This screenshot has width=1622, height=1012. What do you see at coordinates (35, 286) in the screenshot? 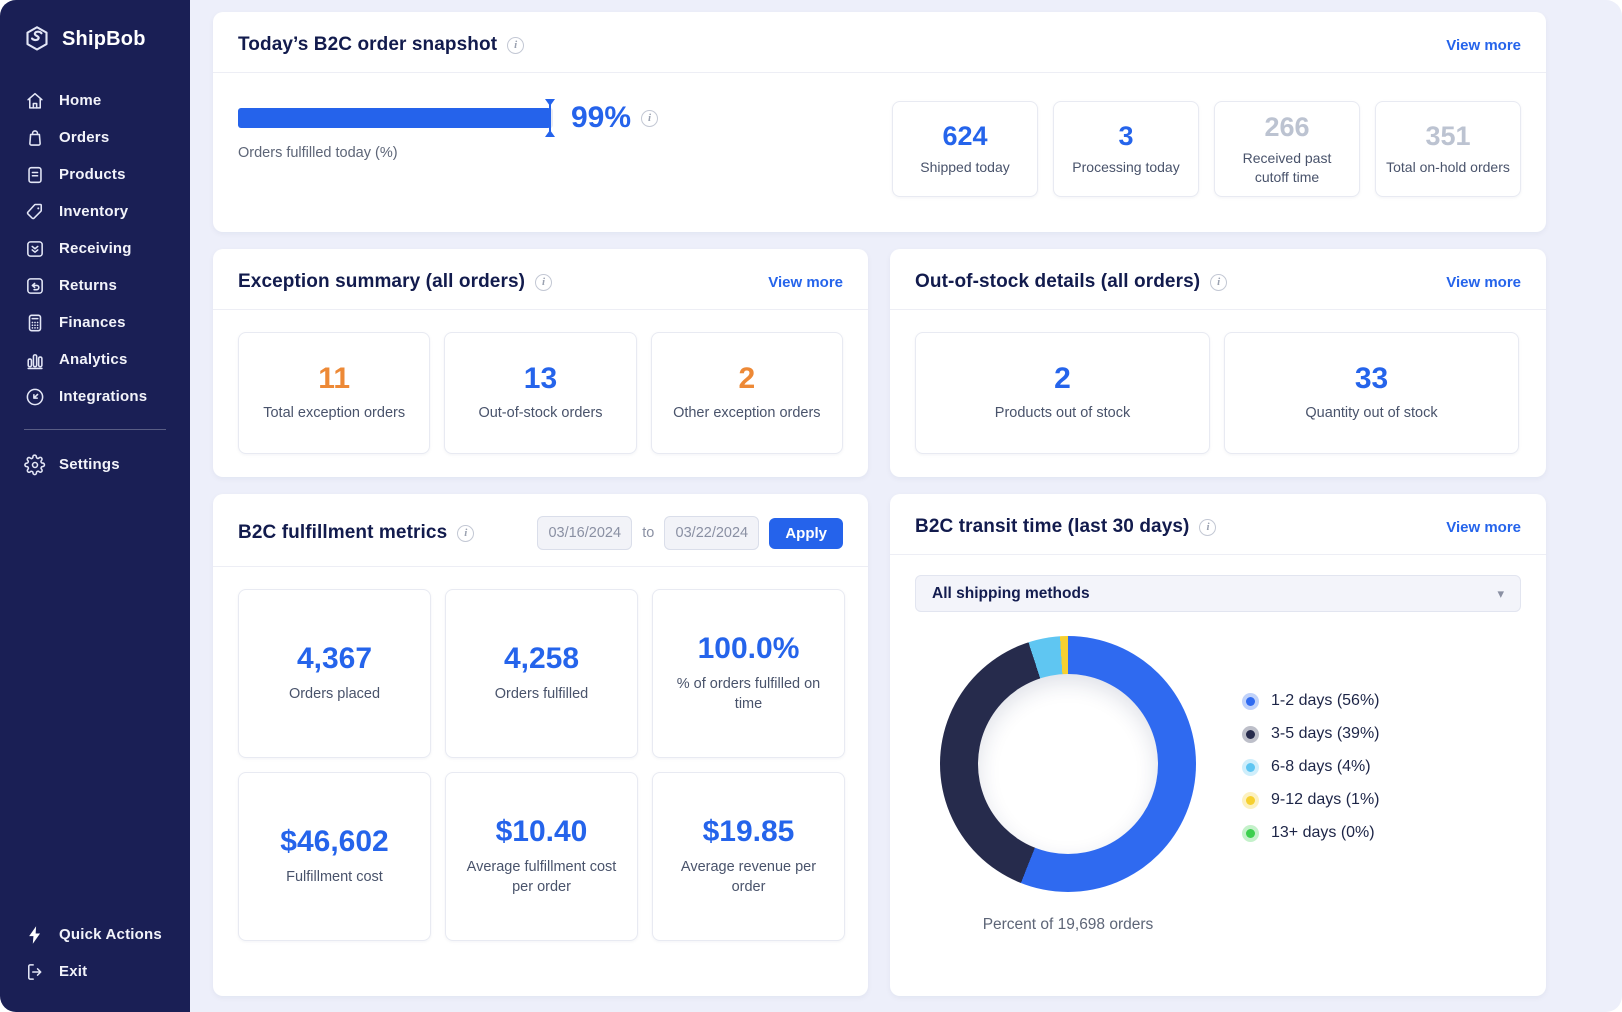
I see `returns-icon` at bounding box center [35, 286].